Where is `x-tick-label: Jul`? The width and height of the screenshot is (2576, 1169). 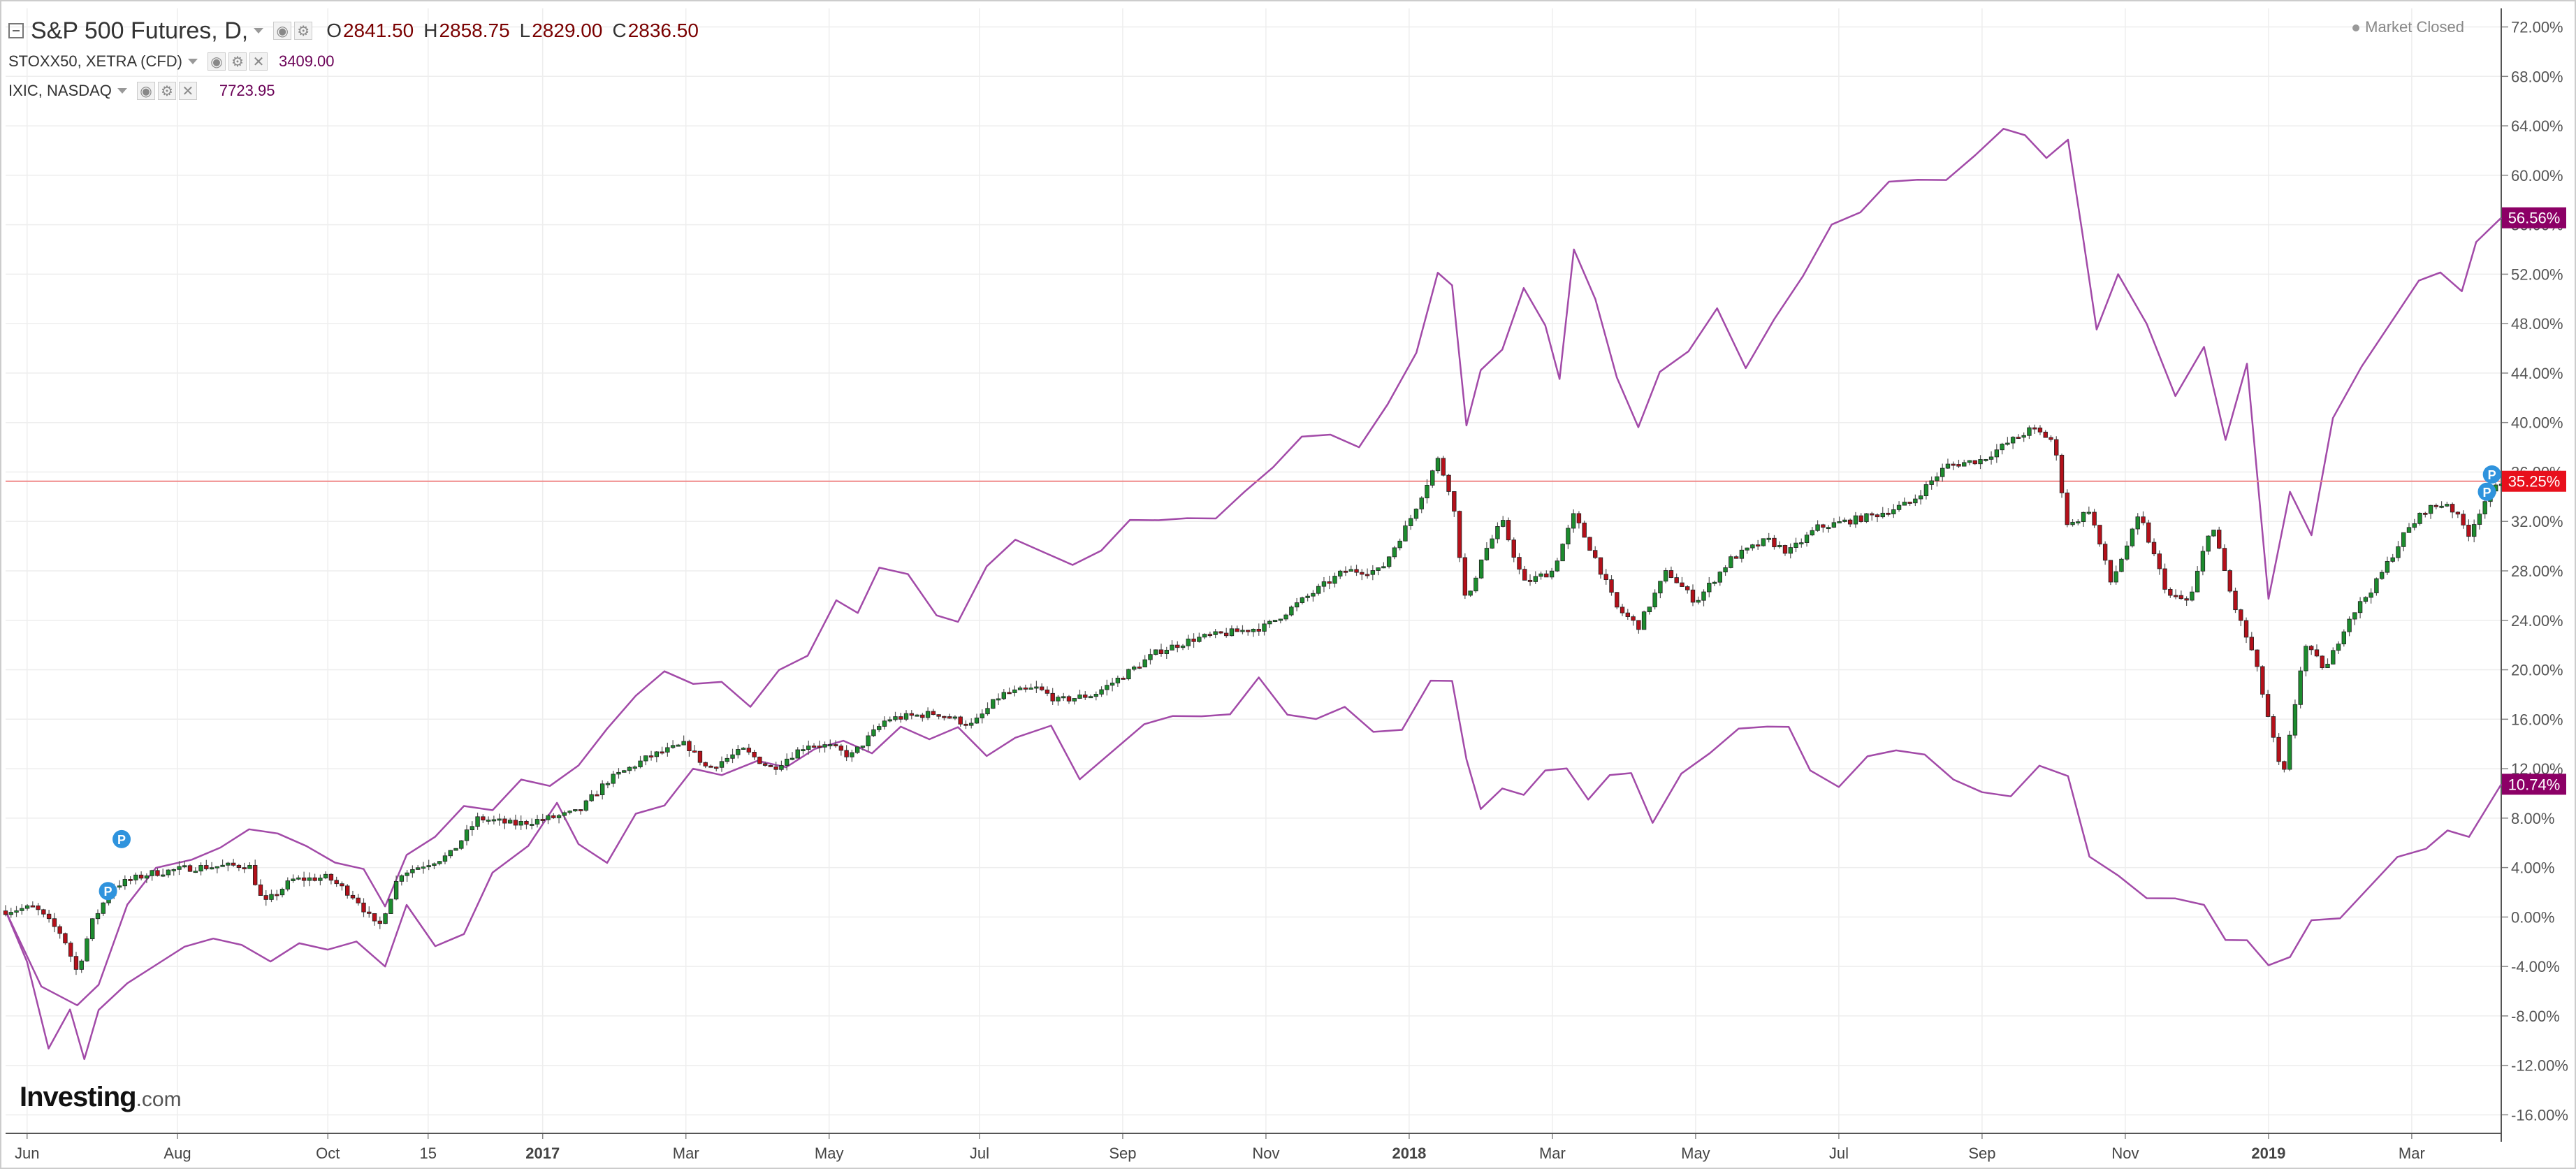 x-tick-label: Jul is located at coordinates (1839, 1153).